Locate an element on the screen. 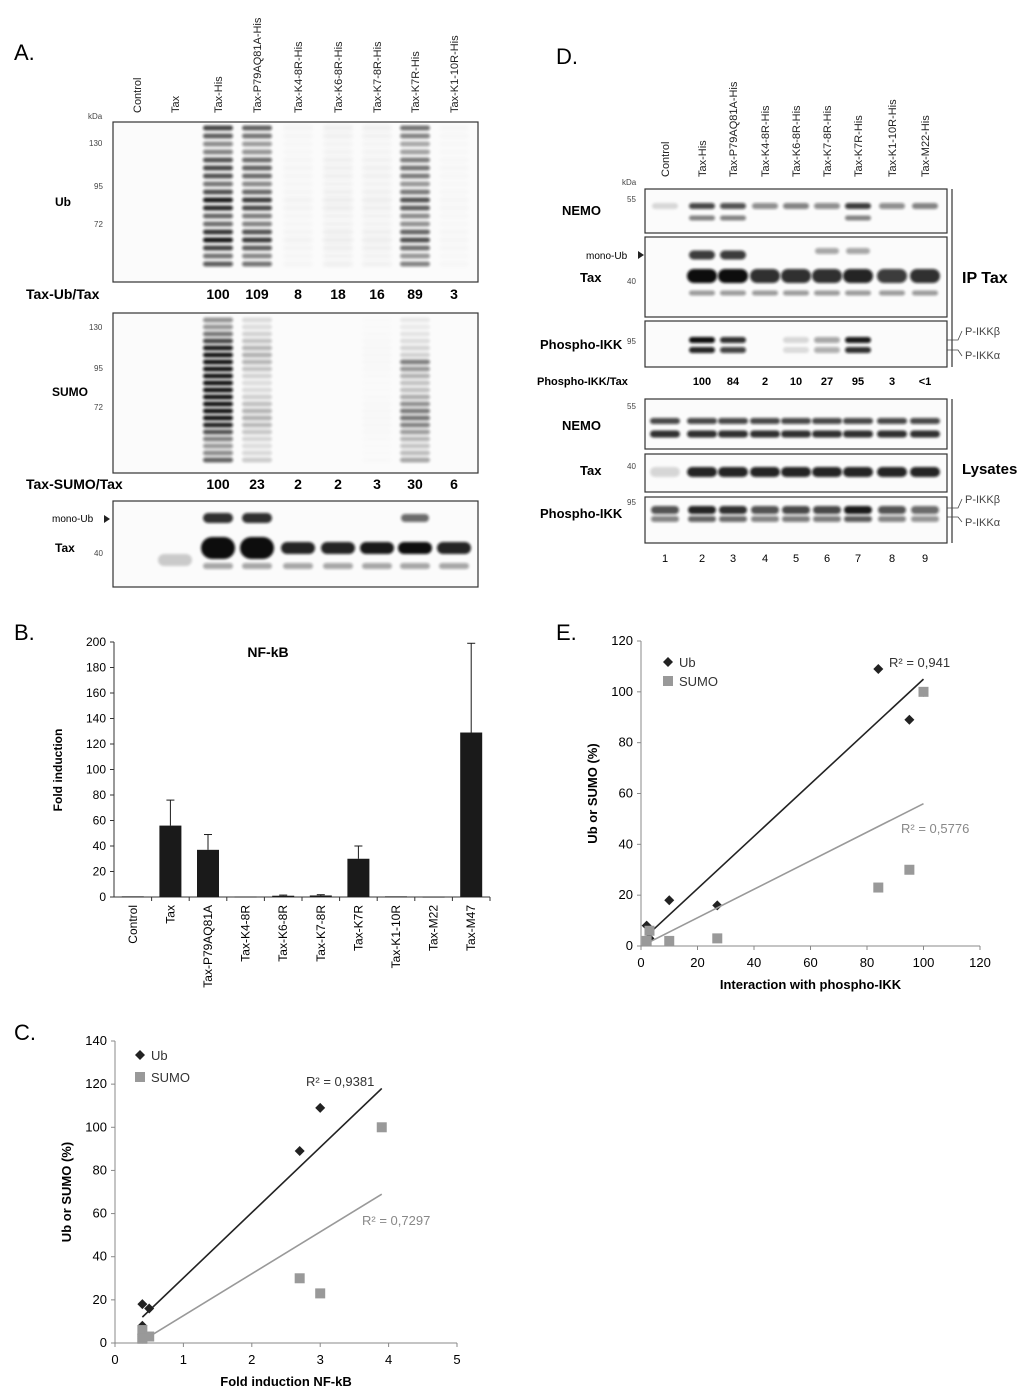  ip-ikk-alpha-label: P-IKKα is located at coordinates (983, 356).